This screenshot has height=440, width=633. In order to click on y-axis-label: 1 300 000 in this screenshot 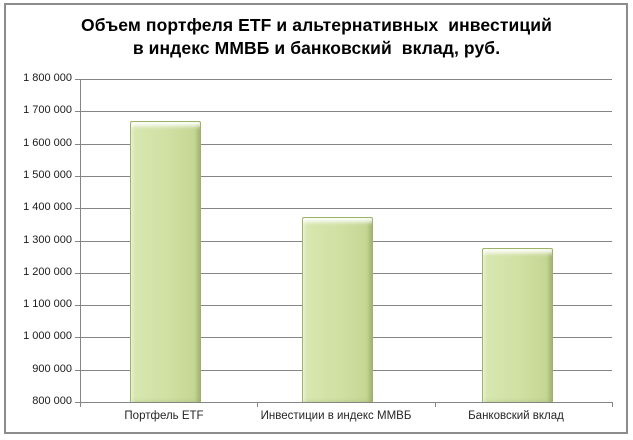, I will do `click(47, 239)`.